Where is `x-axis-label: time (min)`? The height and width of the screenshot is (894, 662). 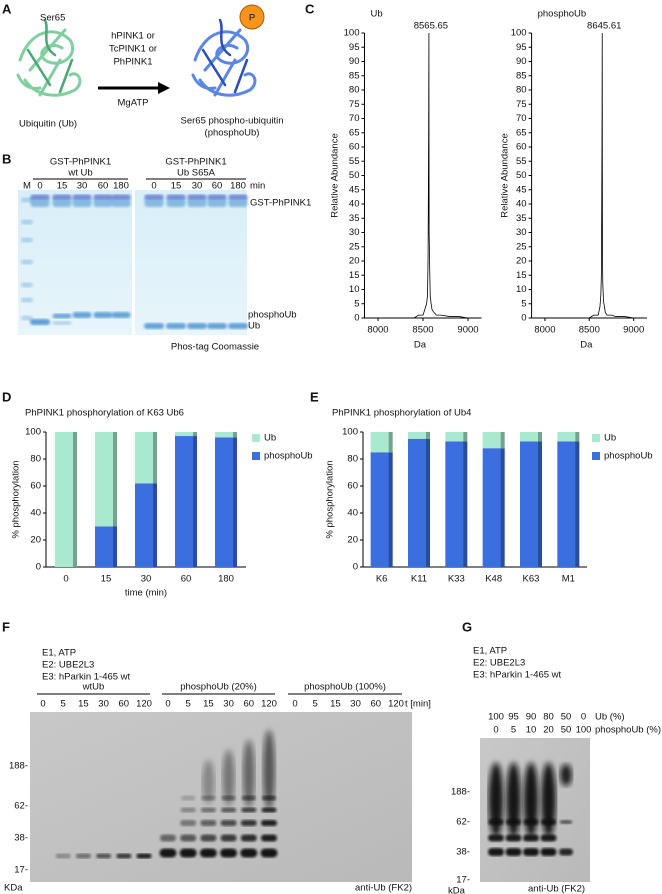 x-axis-label: time (min) is located at coordinates (146, 593).